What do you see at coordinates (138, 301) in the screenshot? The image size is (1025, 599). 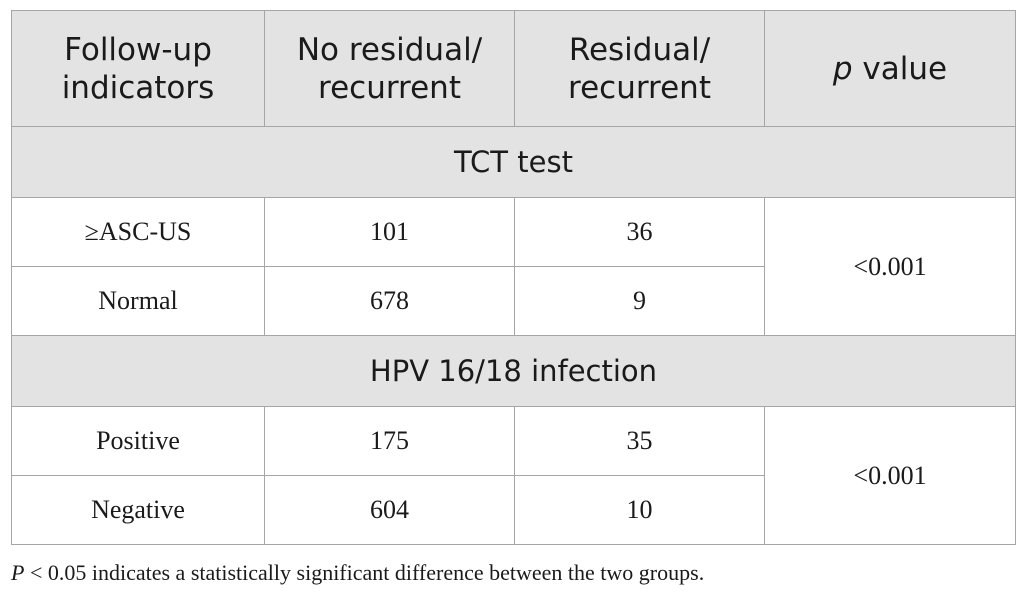 I see `row-label: Normal` at bounding box center [138, 301].